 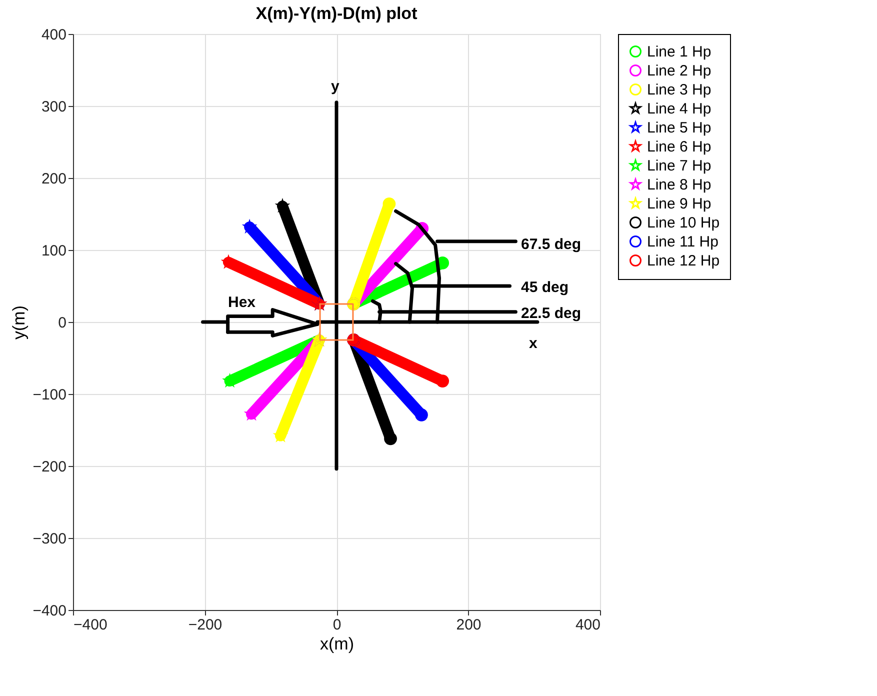 What do you see at coordinates (337, 625) in the screenshot?
I see `x-tick-label: 0` at bounding box center [337, 625].